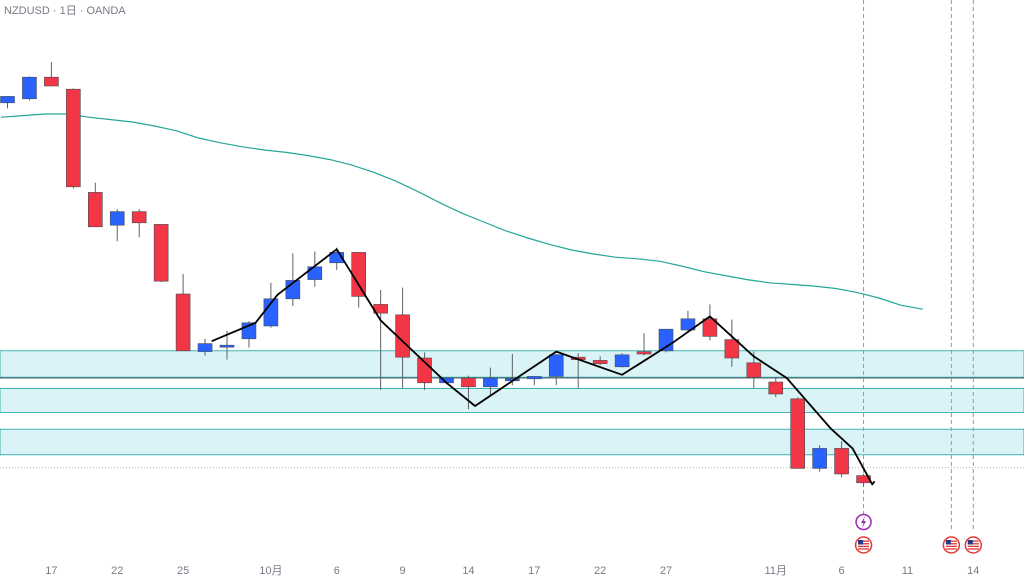 The width and height of the screenshot is (1024, 581). Describe the element at coordinates (183, 571) in the screenshot. I see `x-tick-label: 25` at that location.